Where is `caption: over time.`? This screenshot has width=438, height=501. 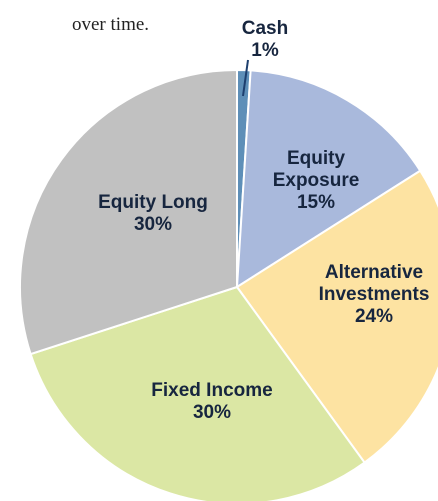 caption: over time. is located at coordinates (111, 24).